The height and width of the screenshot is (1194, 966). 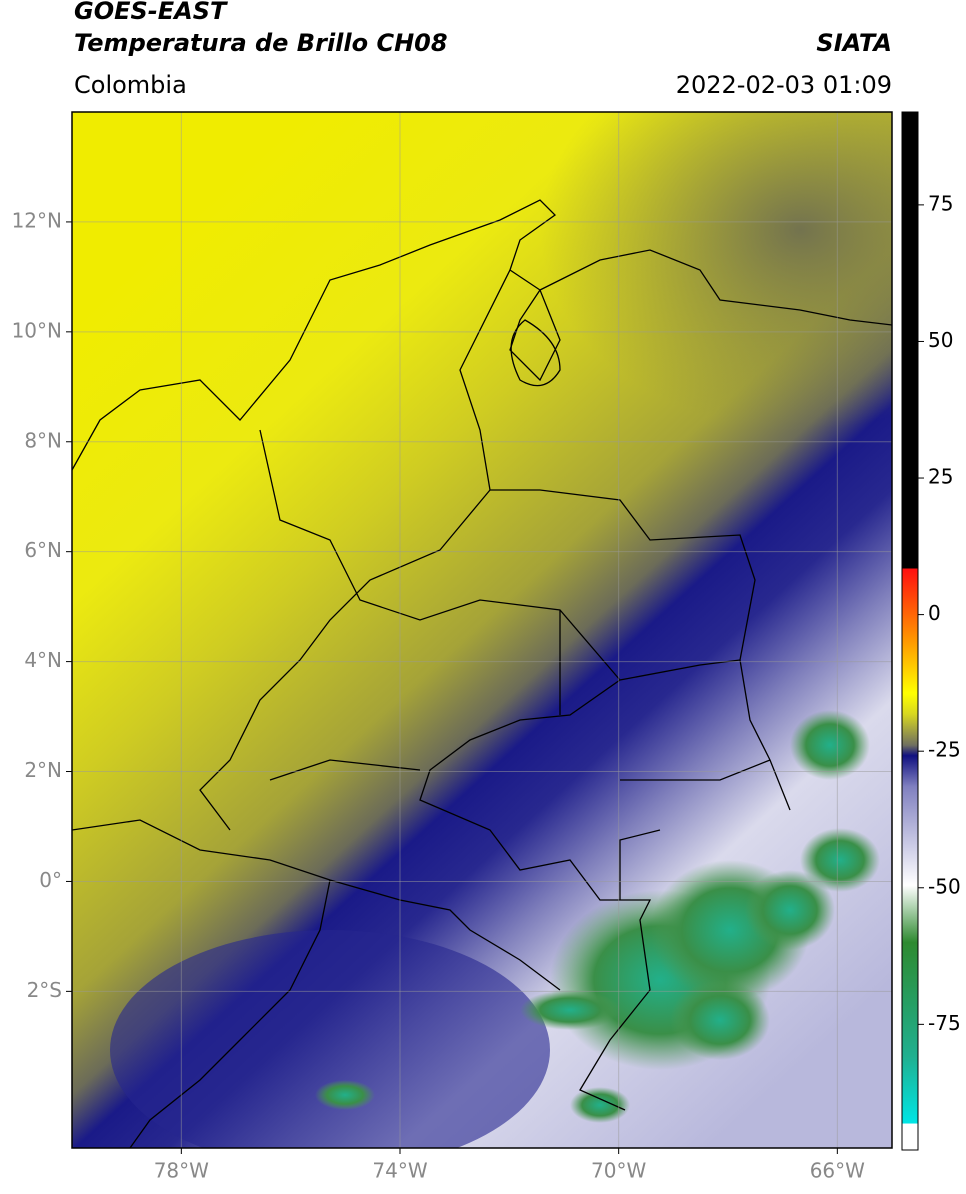 I want to click on colorbar-tick-label: -50, so click(x=944, y=886).